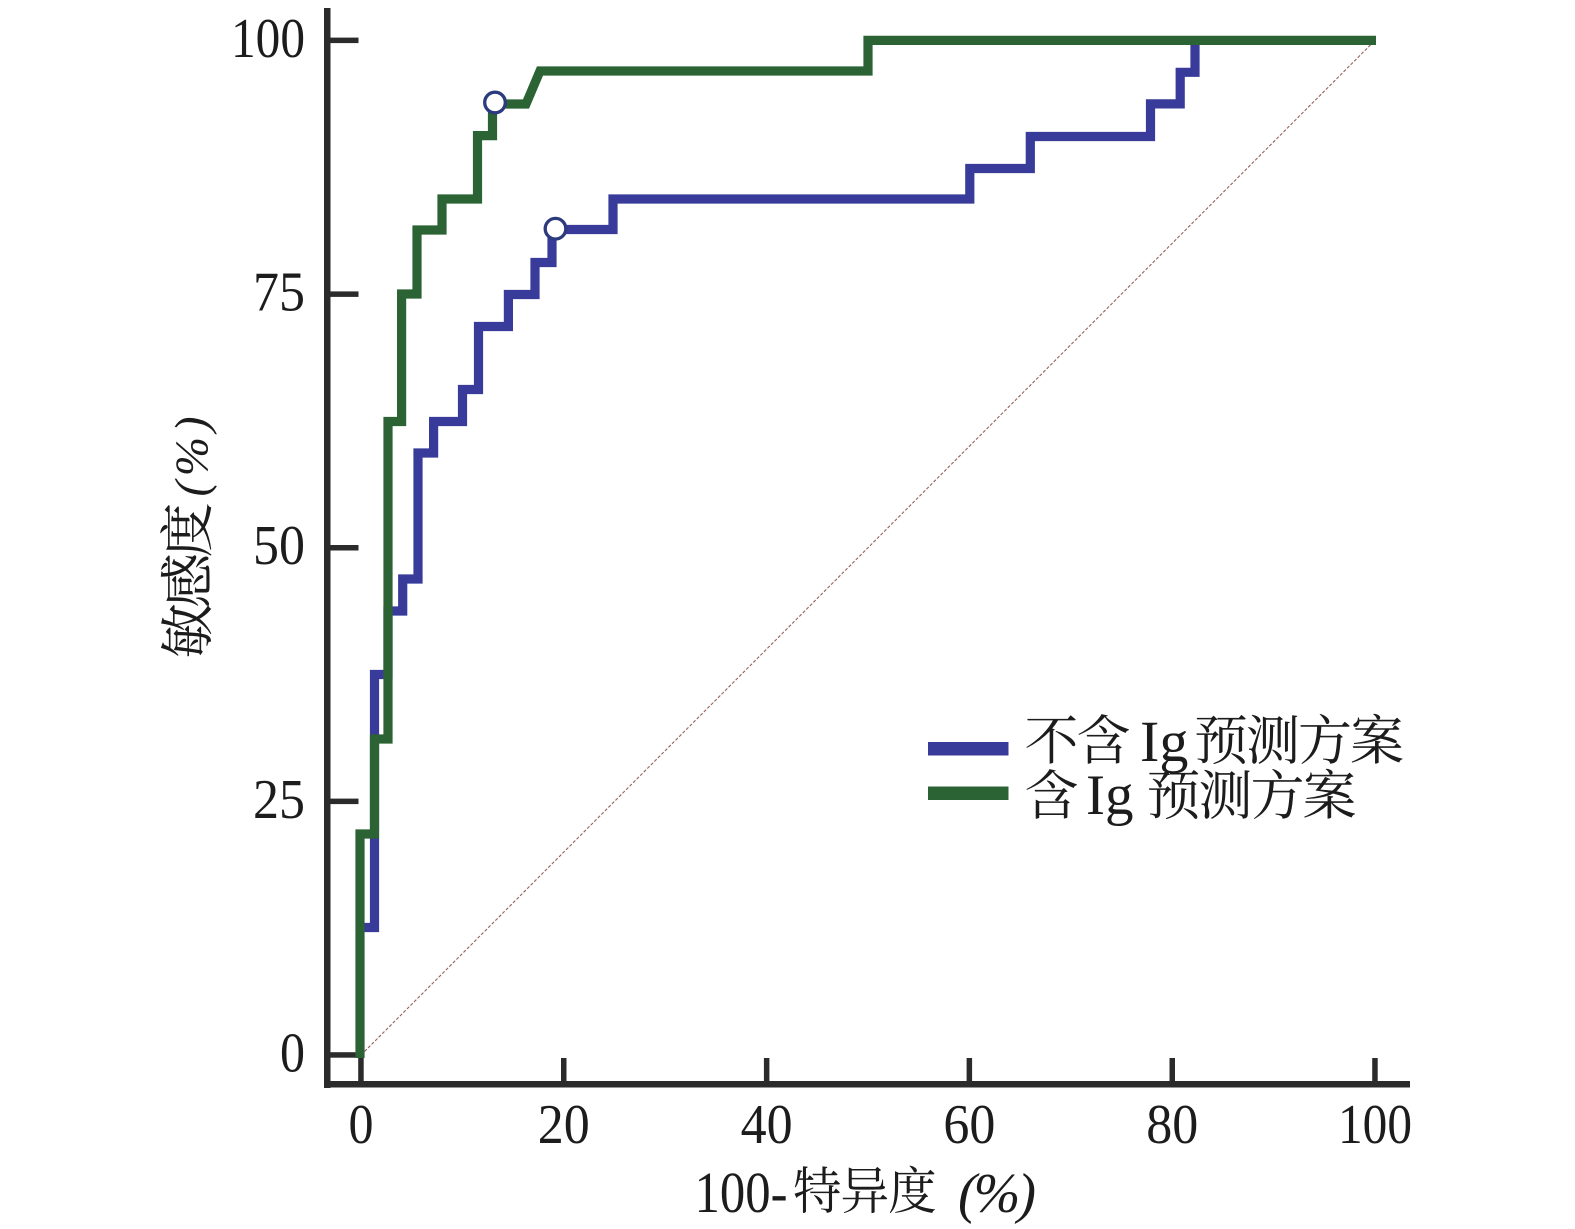  What do you see at coordinates (767, 1125) in the screenshot?
I see `svg-text: 40` at bounding box center [767, 1125].